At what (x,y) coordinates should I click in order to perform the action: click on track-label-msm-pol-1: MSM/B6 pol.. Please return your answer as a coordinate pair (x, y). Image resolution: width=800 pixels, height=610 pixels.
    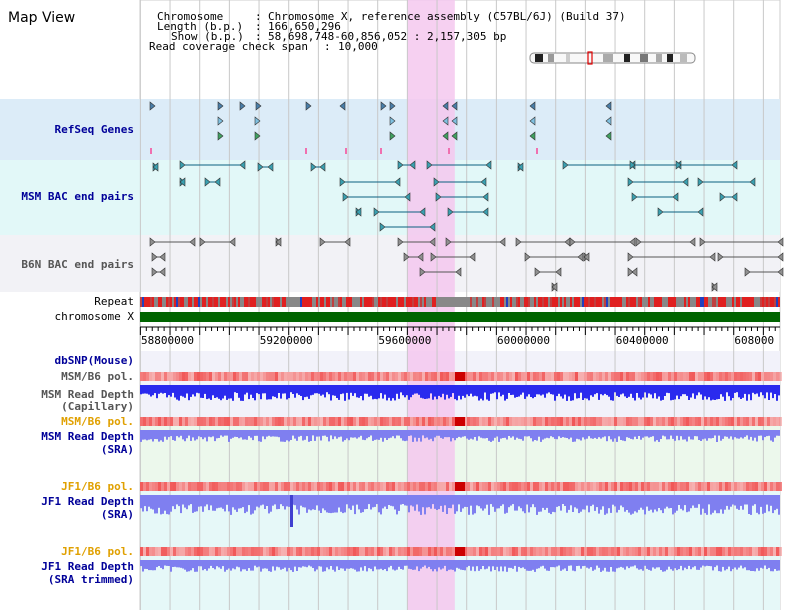
    Looking at the image, I should click on (97, 376).